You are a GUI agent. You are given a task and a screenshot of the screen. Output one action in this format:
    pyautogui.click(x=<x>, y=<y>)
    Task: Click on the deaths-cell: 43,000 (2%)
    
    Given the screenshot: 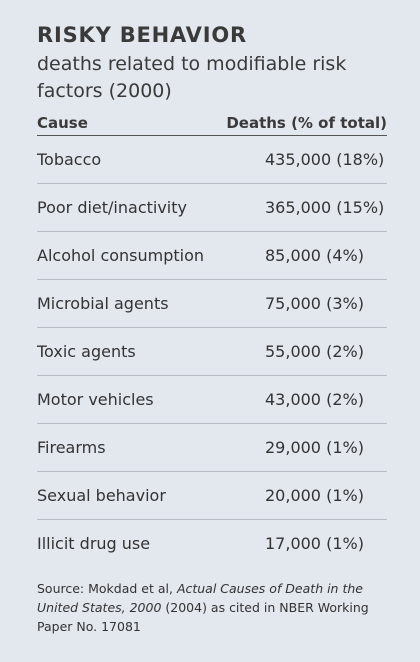 What is the action you would take?
    pyautogui.click(x=314, y=399)
    